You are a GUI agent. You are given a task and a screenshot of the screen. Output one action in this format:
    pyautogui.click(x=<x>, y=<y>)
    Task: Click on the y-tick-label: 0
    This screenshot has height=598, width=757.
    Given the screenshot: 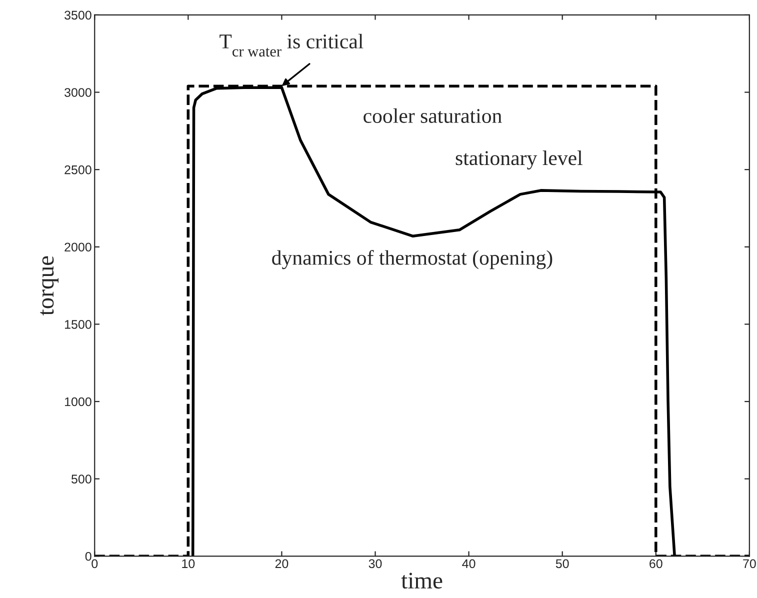 What is the action you would take?
    pyautogui.click(x=88, y=556)
    